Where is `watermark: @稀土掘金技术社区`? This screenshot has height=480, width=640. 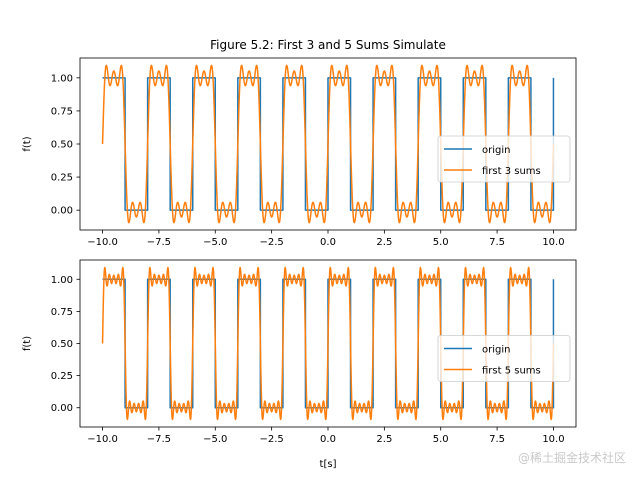
watermark: @稀土掘金技术社区 is located at coordinates (571, 458).